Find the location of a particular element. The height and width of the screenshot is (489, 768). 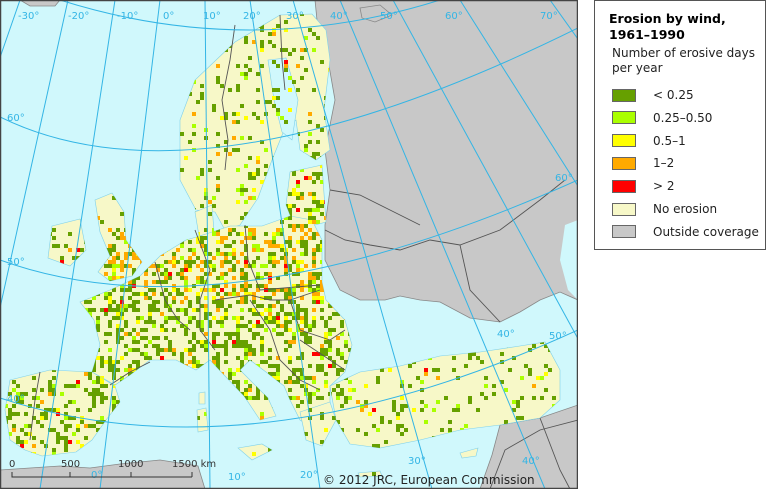

legend-subtitle: Number of erosive days per year is located at coordinates (684, 60).